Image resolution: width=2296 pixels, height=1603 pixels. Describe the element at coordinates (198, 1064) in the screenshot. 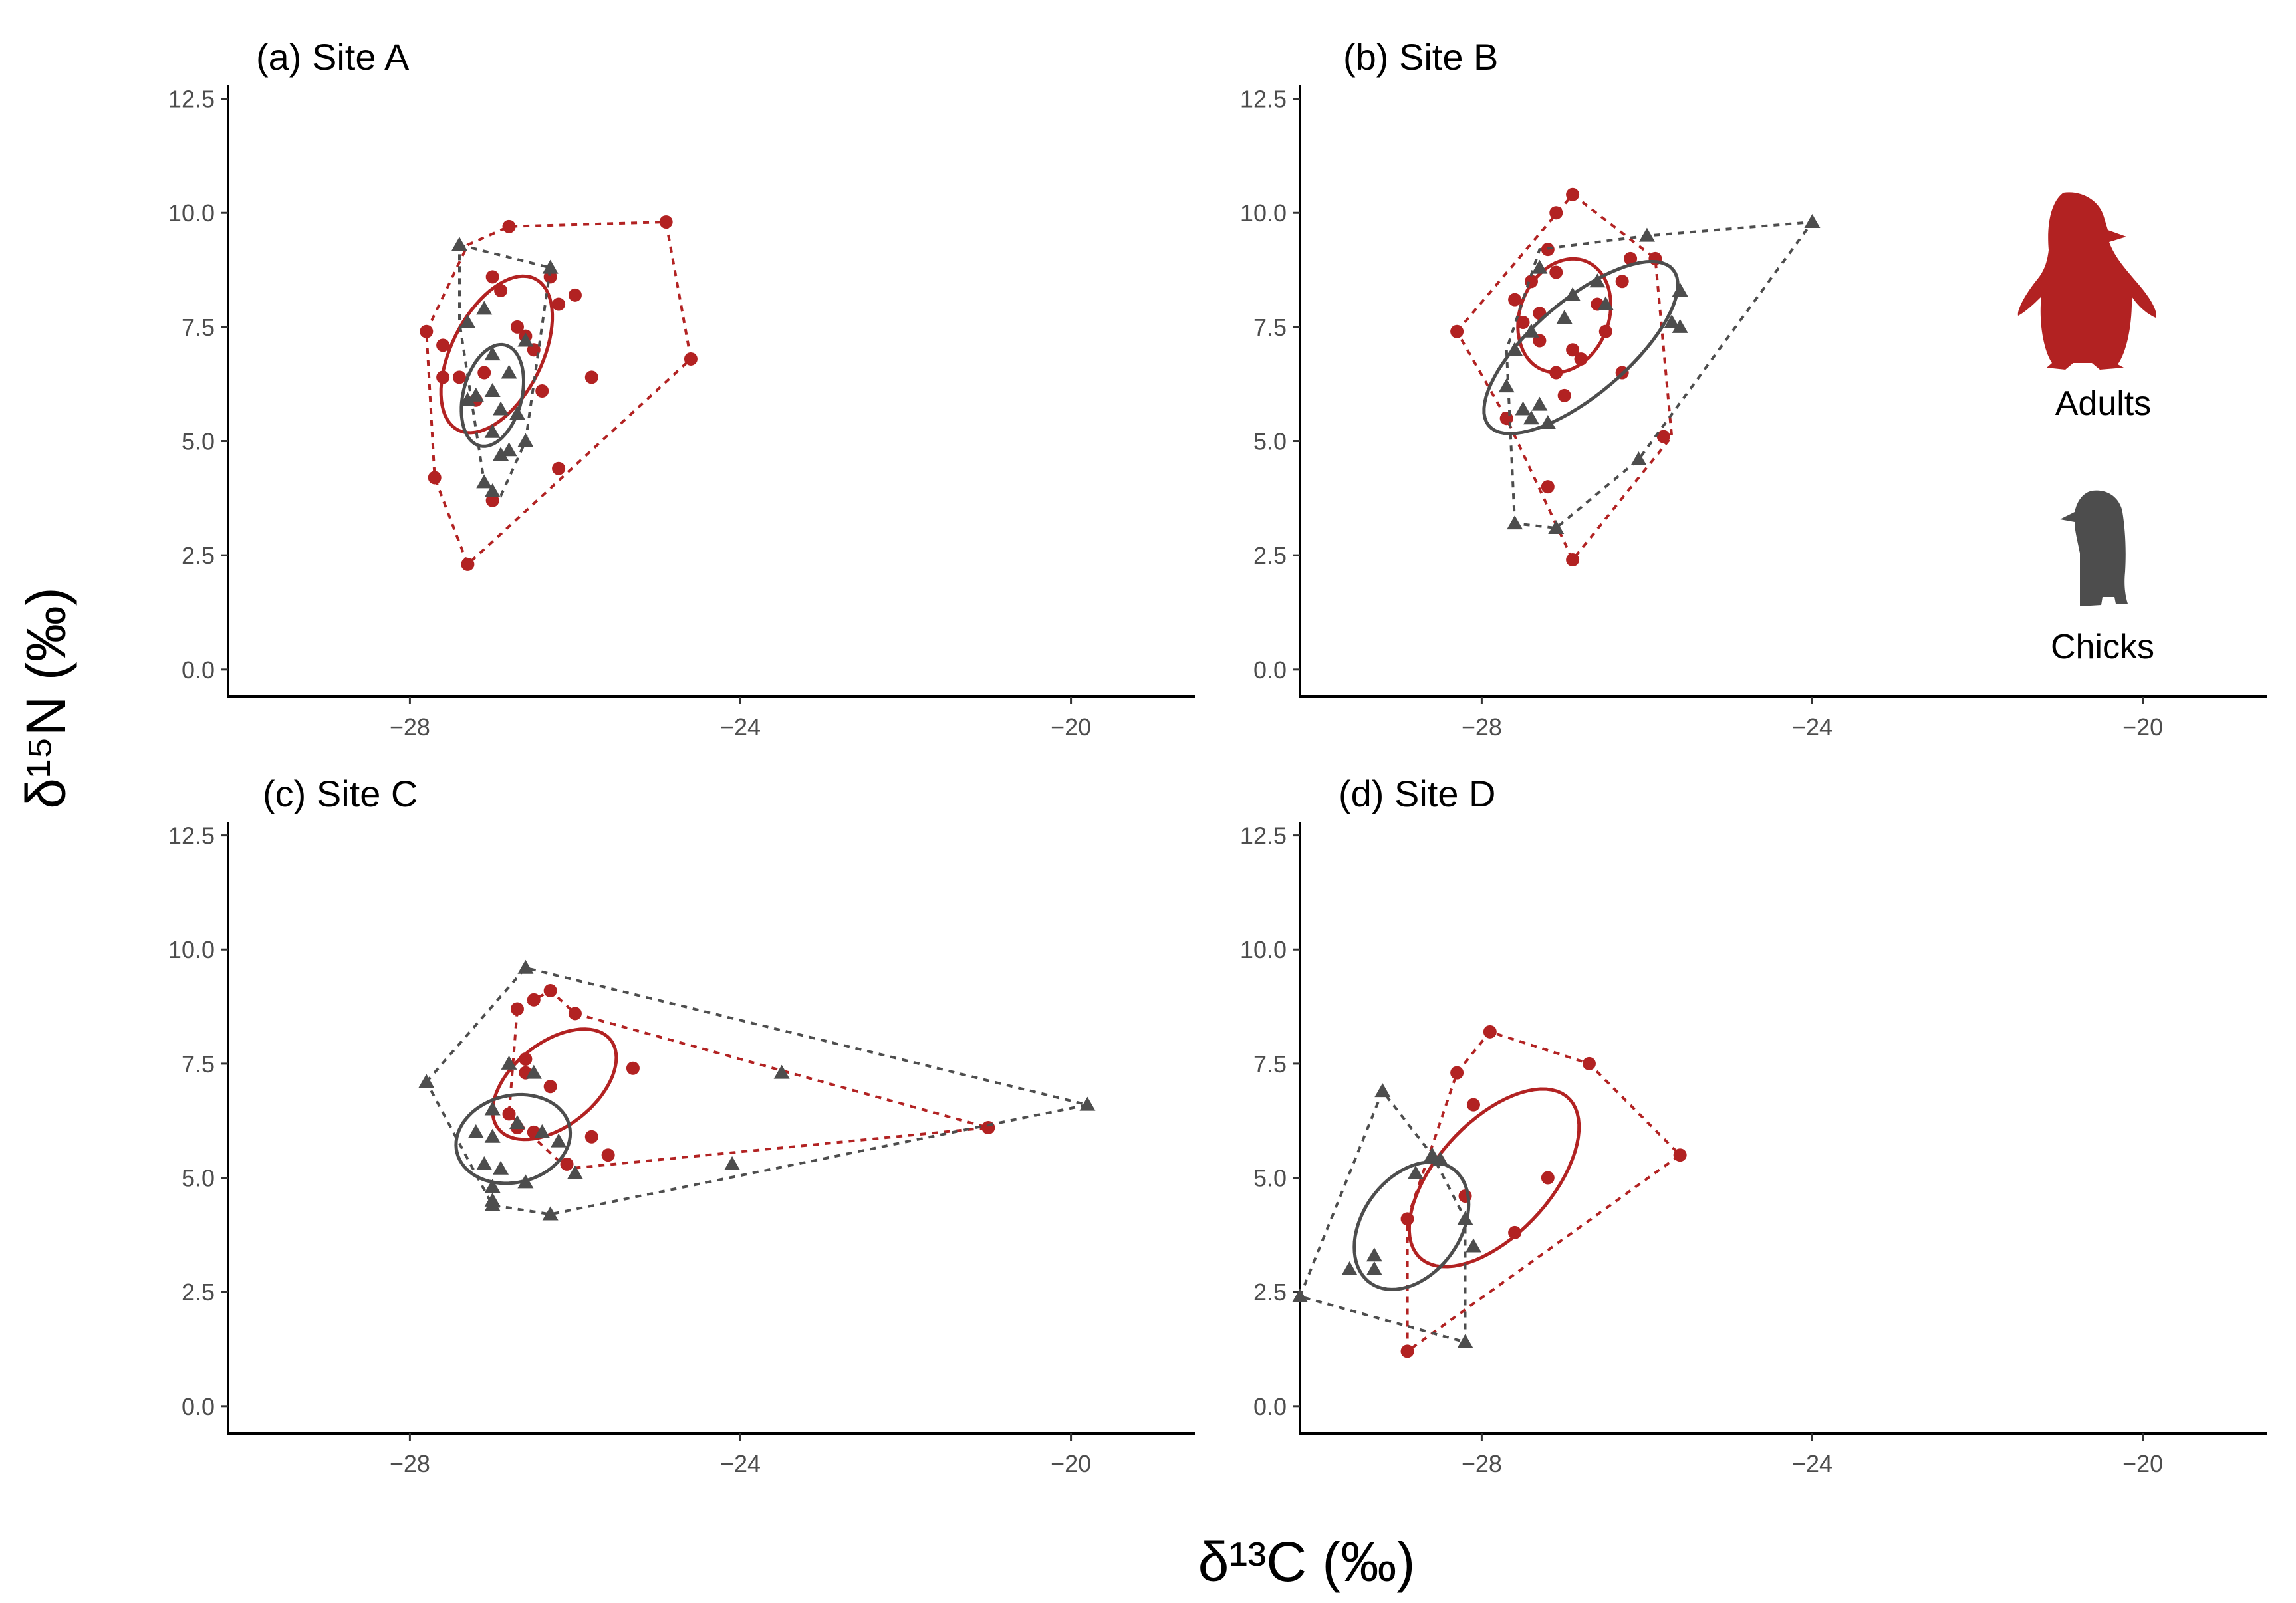

I see `y-tick-label: 7.5` at that location.